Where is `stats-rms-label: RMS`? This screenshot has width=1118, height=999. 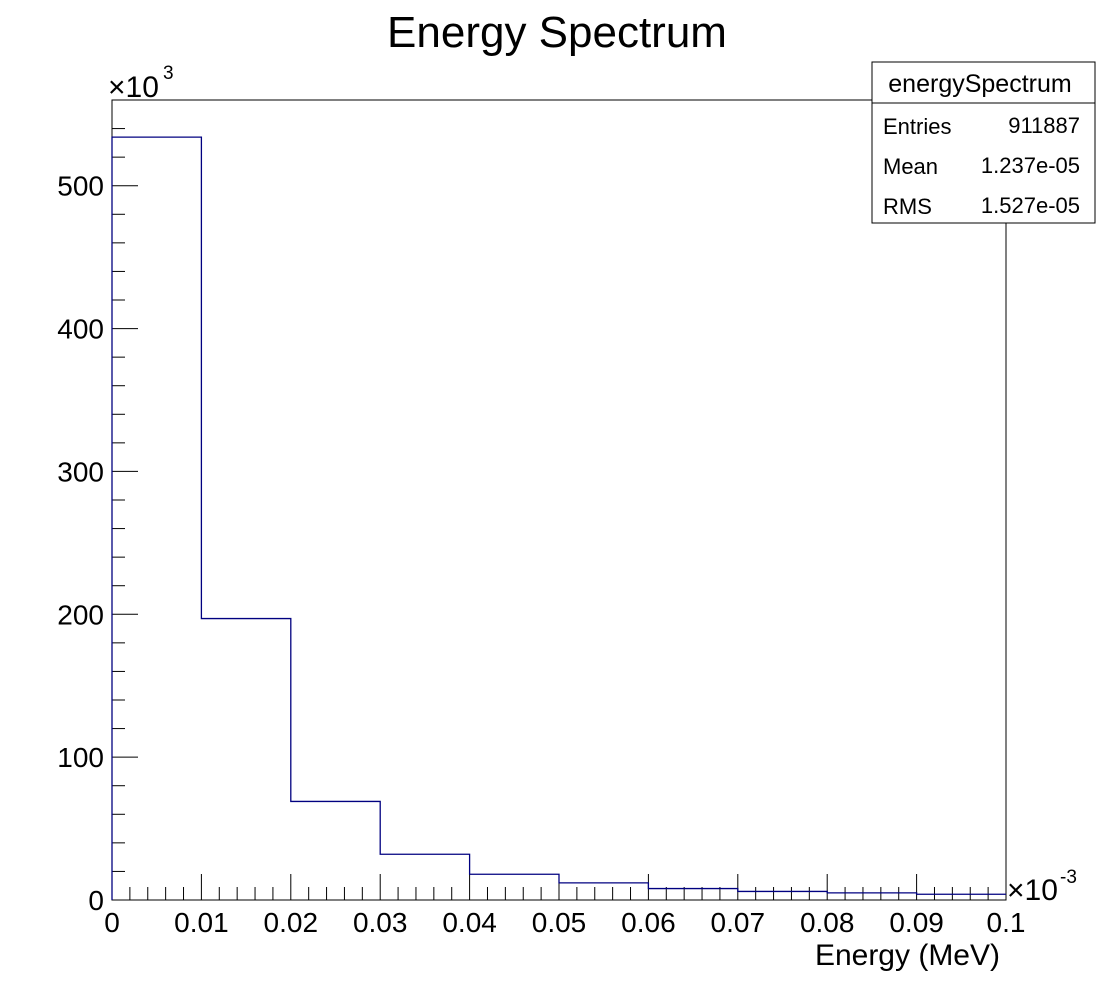
stats-rms-label: RMS is located at coordinates (907, 206).